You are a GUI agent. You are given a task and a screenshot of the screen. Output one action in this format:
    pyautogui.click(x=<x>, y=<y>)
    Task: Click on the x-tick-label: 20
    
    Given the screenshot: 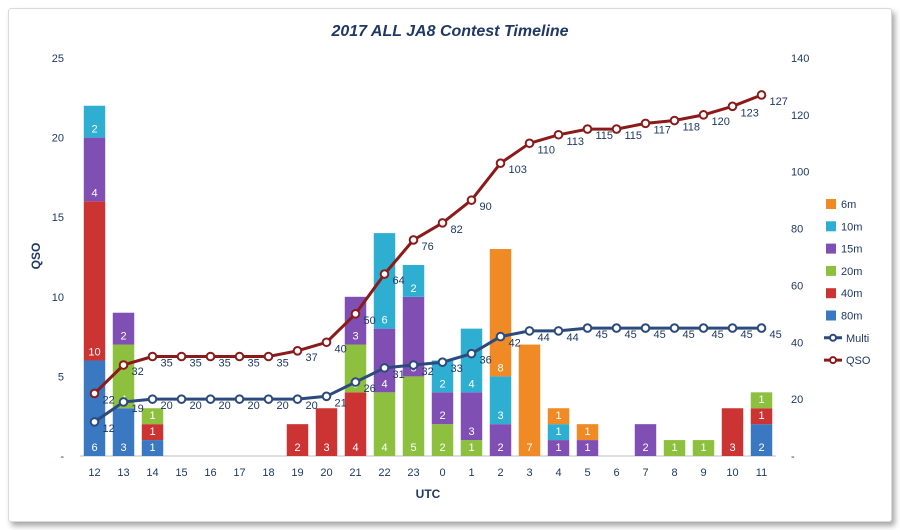 What is the action you would take?
    pyautogui.click(x=326, y=473)
    